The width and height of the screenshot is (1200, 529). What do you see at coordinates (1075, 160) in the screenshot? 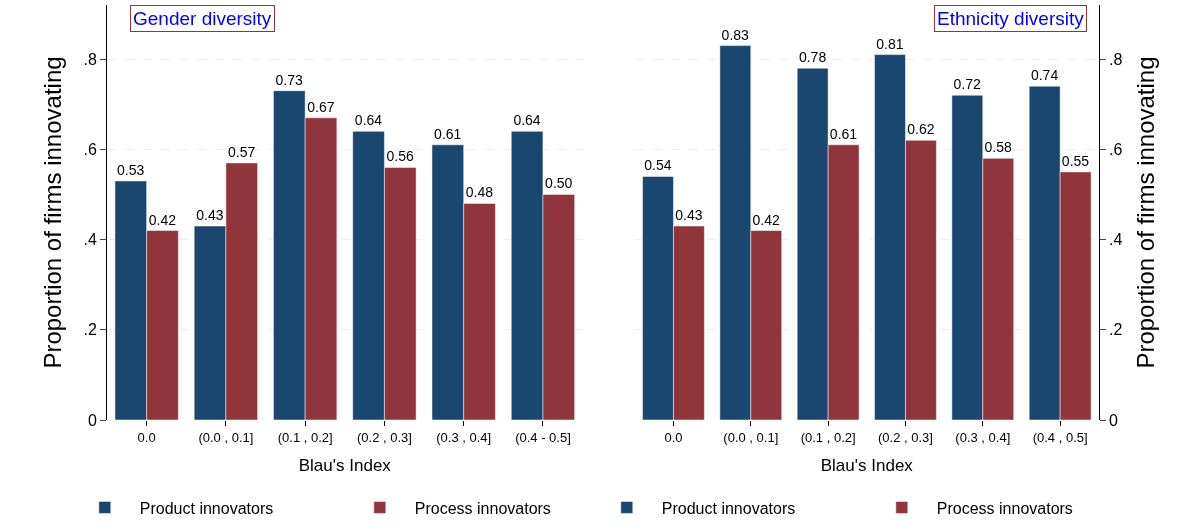
I see `data-label: 0.55` at bounding box center [1075, 160].